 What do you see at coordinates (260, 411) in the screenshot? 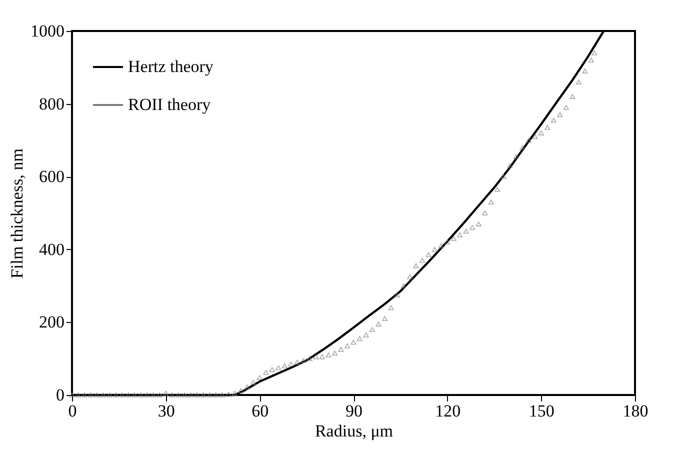
I see `x-tick-label: 60` at bounding box center [260, 411].